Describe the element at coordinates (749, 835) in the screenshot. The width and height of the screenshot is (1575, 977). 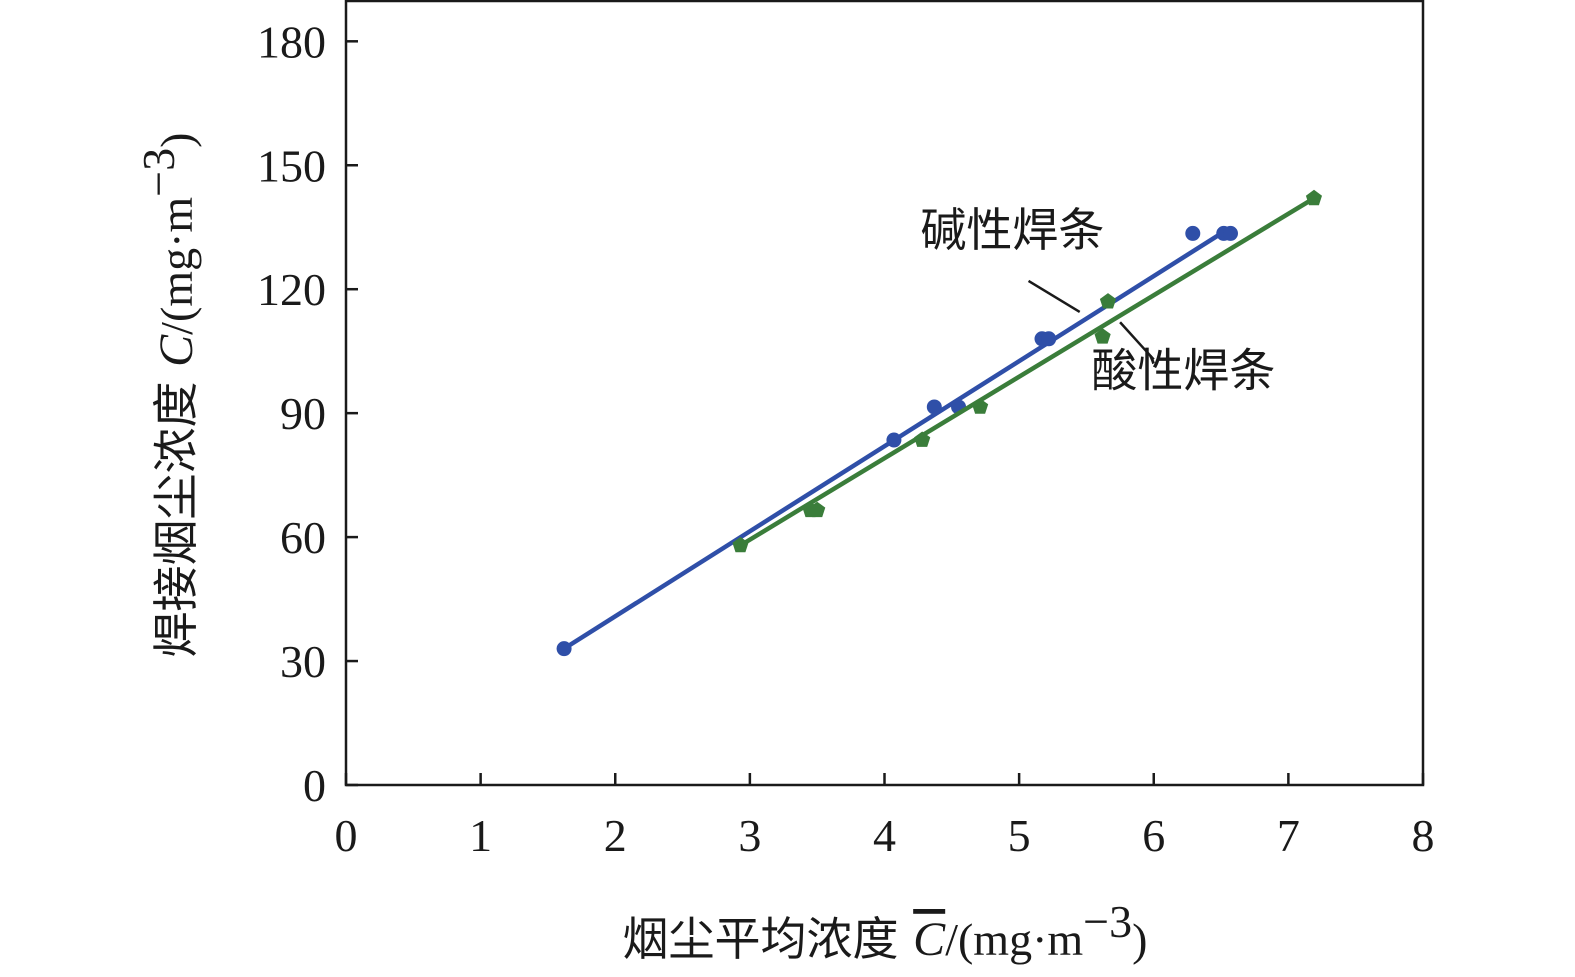
I see `x-tick-label: 3` at that location.